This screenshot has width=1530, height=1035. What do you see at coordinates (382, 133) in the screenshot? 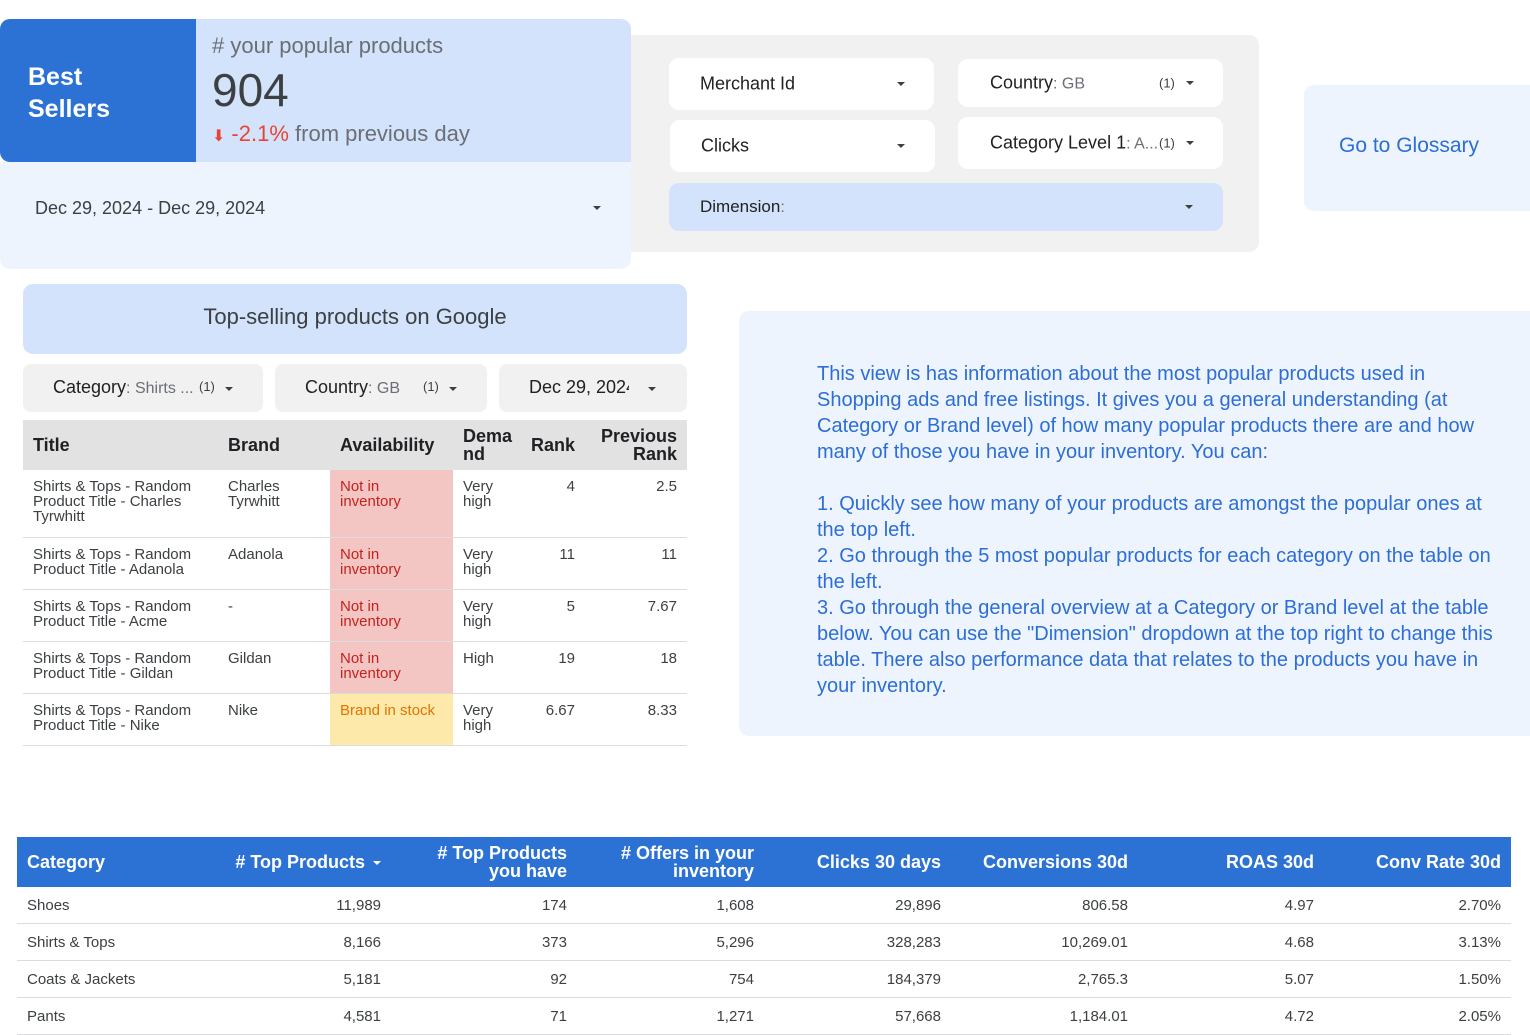
I see `kpi-change-suffix: from previous day` at bounding box center [382, 133].